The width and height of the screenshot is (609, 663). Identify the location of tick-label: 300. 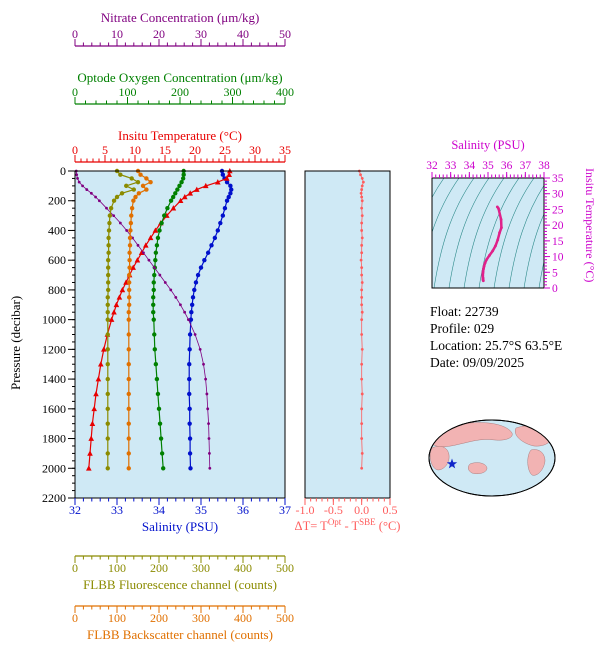
(201, 568).